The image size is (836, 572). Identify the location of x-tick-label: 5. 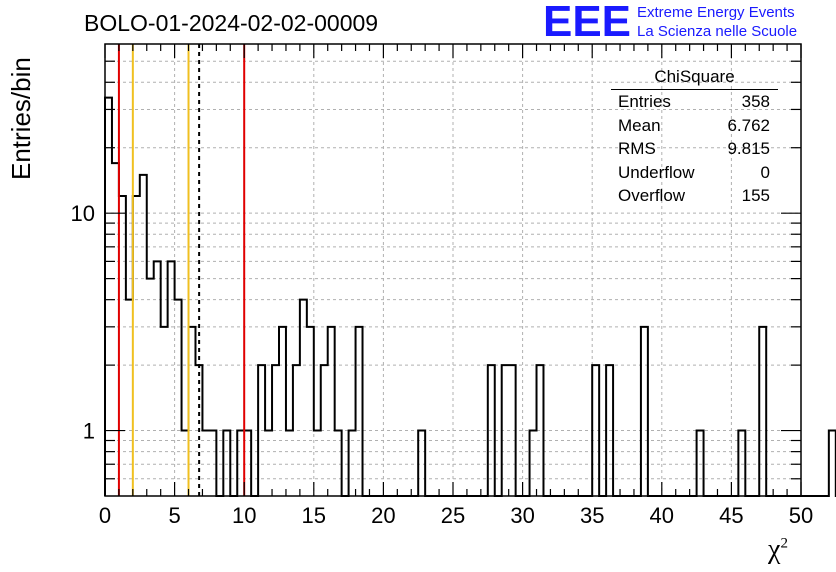
(174, 515).